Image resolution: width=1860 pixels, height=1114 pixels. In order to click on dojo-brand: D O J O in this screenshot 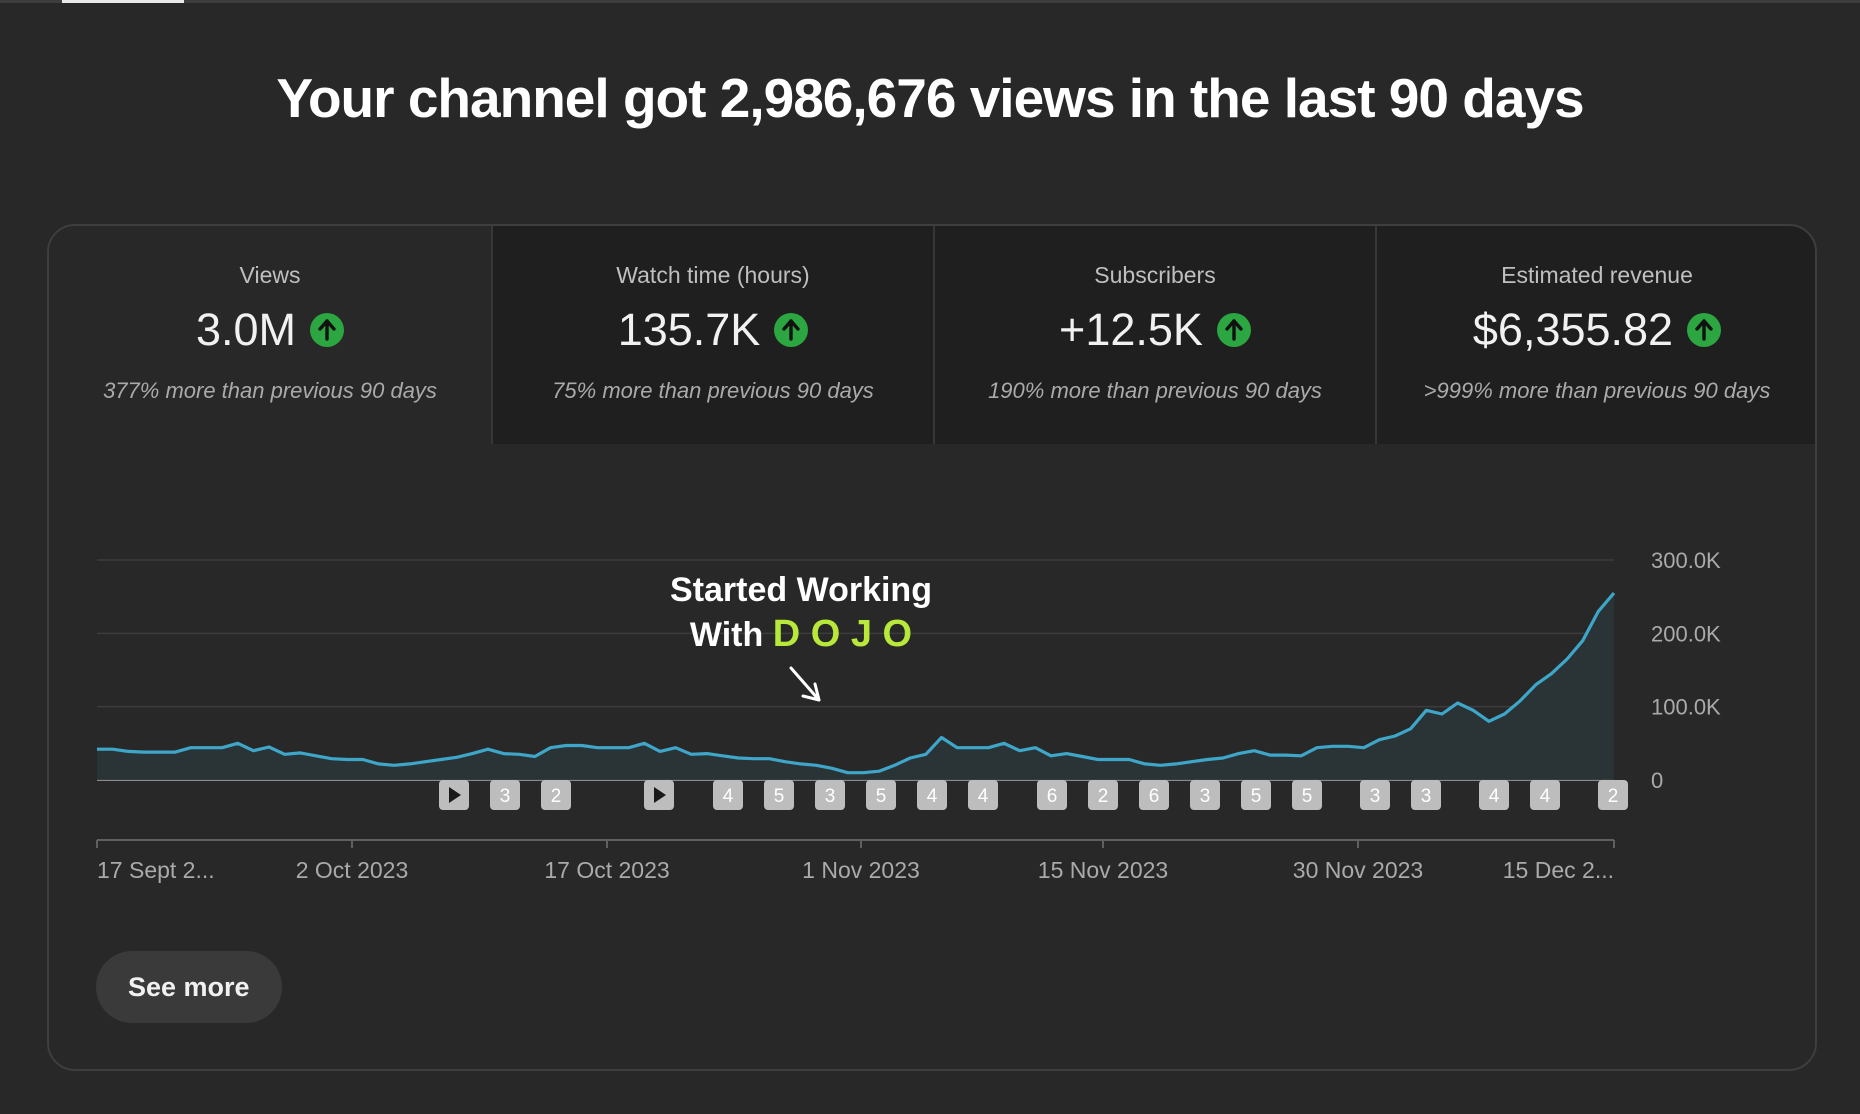, I will do `click(842, 634)`.